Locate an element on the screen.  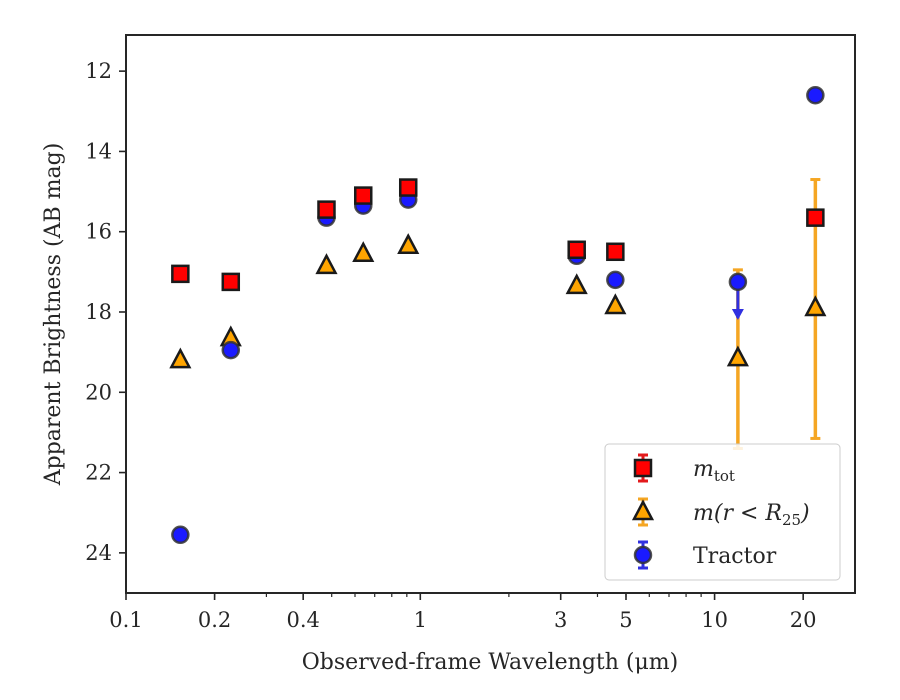
x-tick-label: 20 is located at coordinates (803, 620).